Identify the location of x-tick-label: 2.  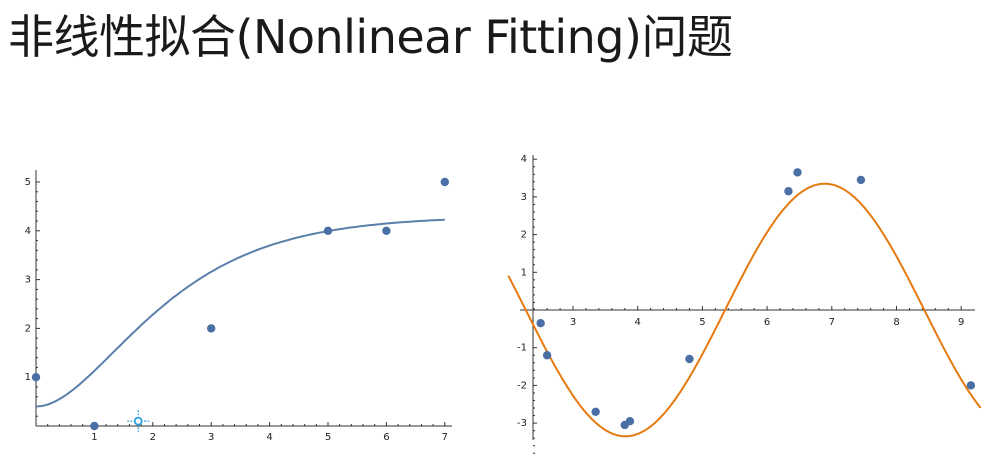
(153, 437).